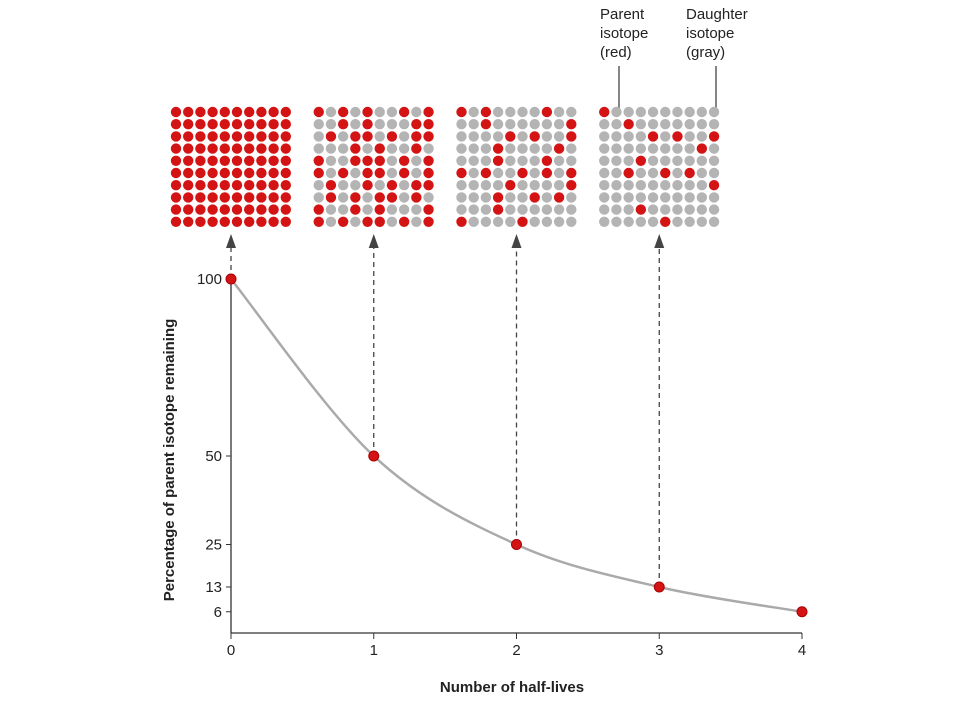  Describe the element at coordinates (717, 33) in the screenshot. I see `annotation: Daughter isotope (gray)` at that location.